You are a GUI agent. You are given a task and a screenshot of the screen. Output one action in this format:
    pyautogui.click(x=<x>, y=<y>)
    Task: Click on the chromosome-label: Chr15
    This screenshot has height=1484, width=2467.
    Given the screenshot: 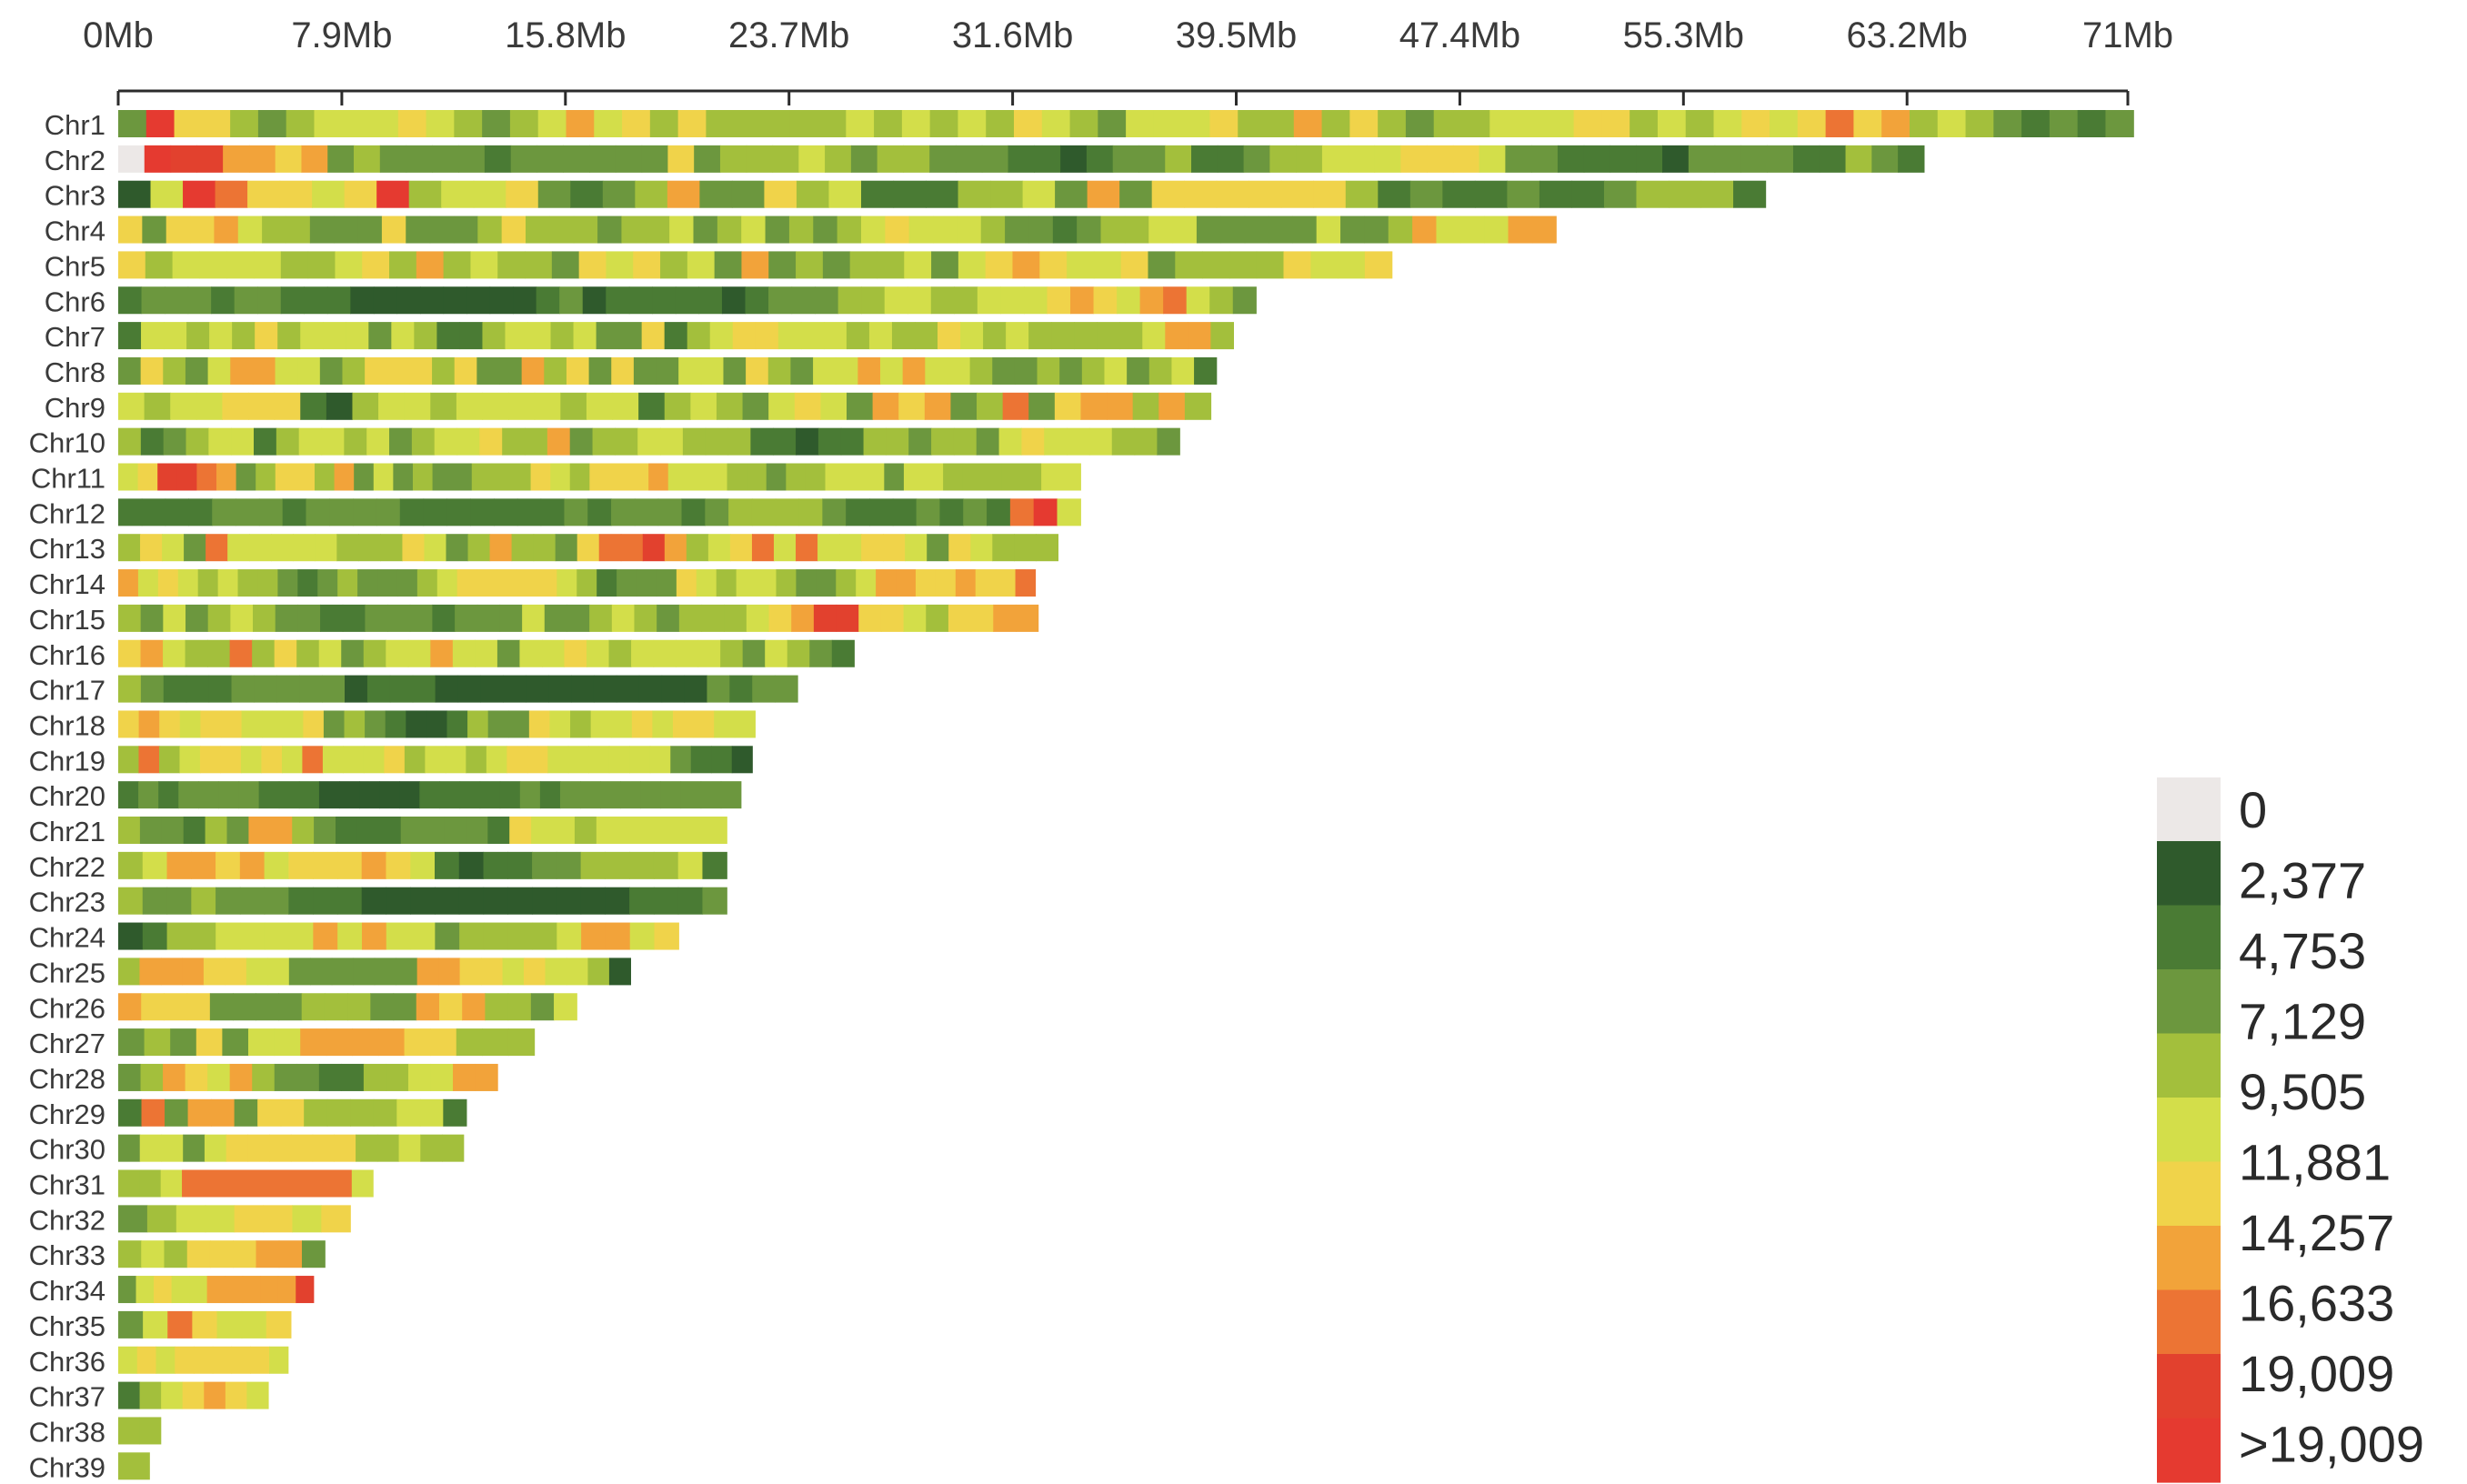 What is the action you would take?
    pyautogui.click(x=67, y=620)
    